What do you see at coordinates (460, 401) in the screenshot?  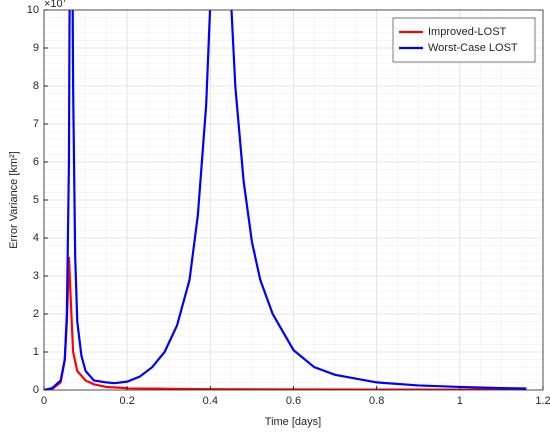 I see `x-tick-label: 1` at bounding box center [460, 401].